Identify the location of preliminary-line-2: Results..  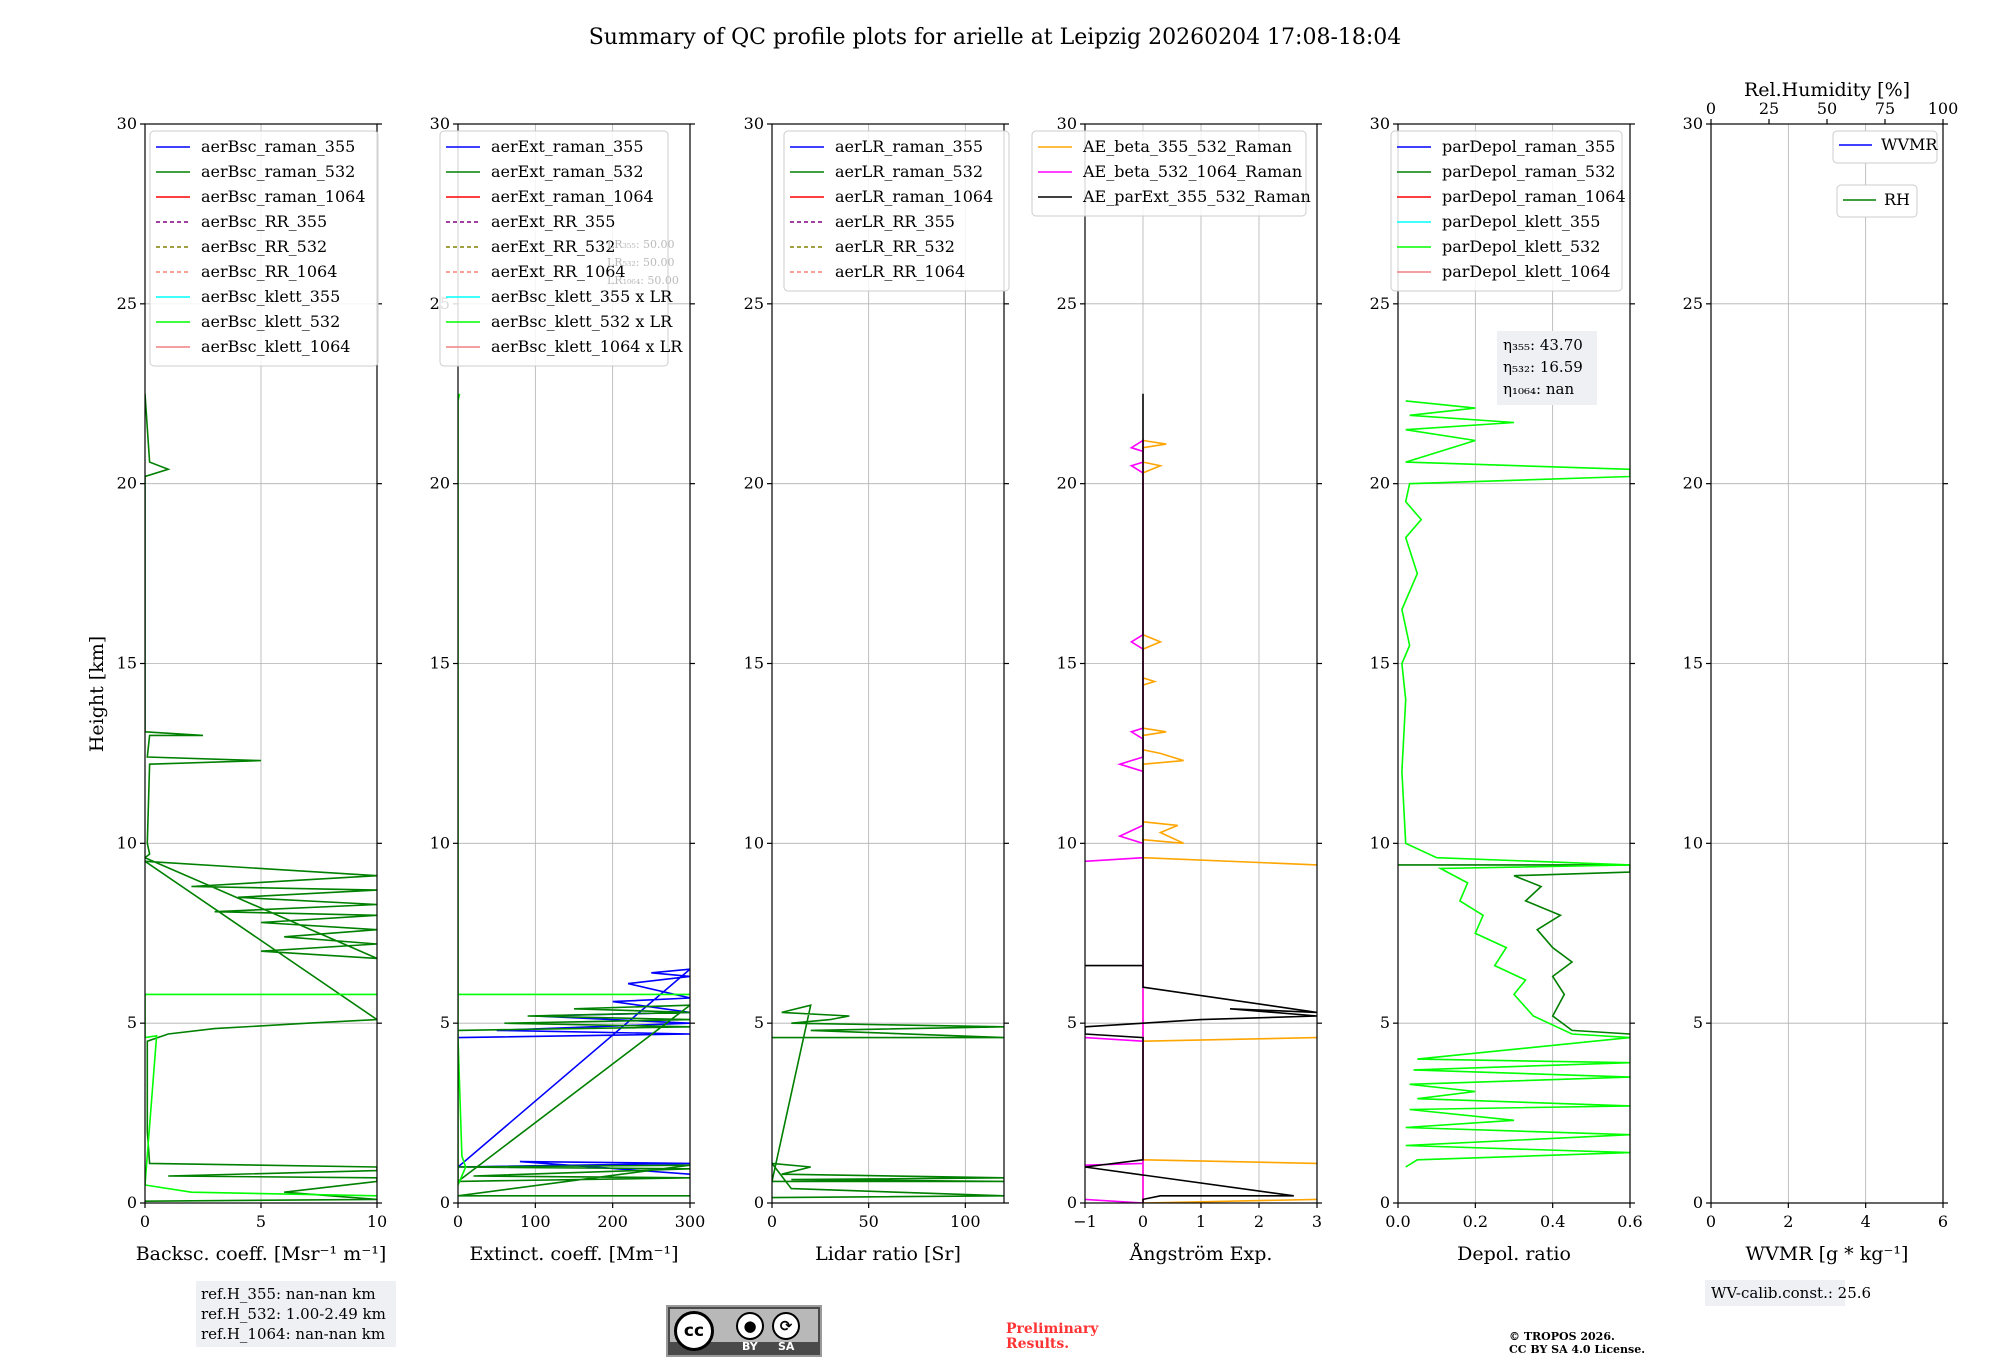
(1038, 1344).